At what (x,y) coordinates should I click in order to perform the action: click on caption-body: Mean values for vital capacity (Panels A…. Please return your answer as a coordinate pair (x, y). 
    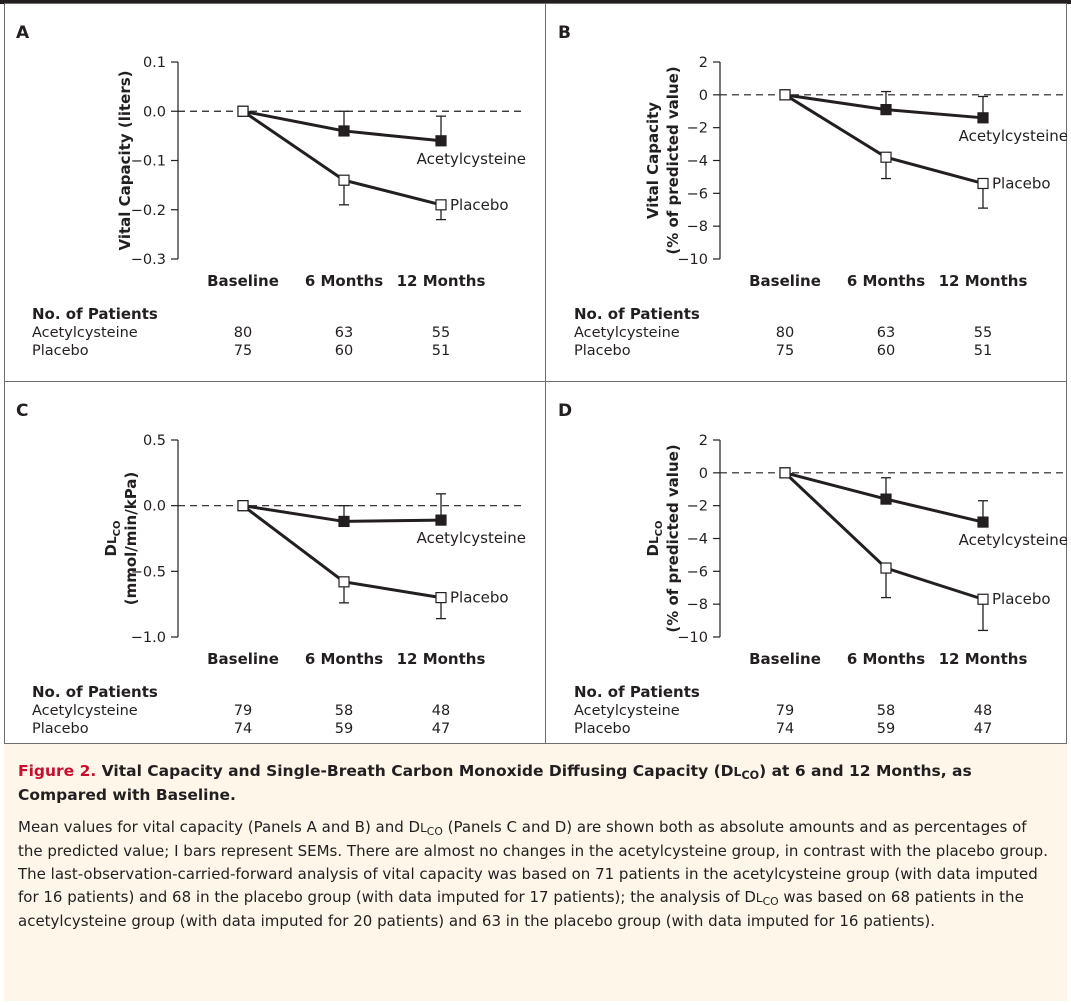
    Looking at the image, I should click on (535, 874).